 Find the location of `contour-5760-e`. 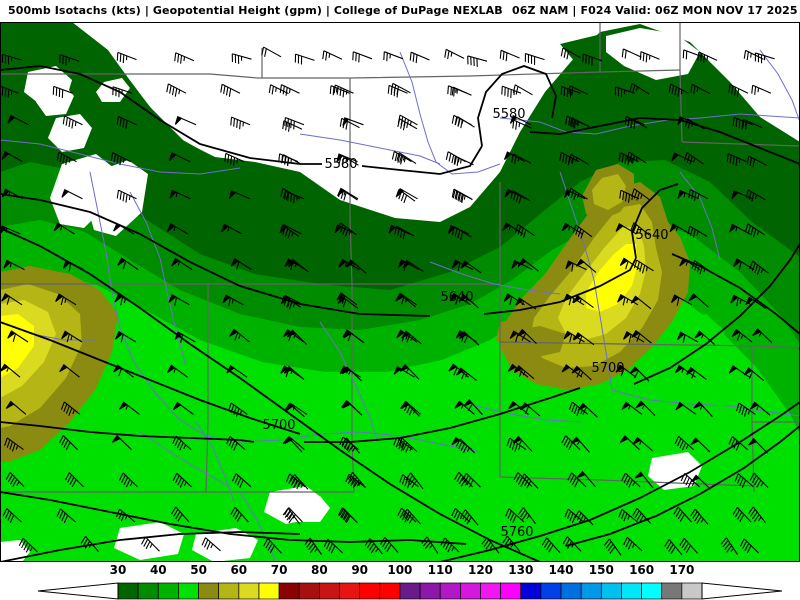

contour-5760-e is located at coordinates (682, 486).